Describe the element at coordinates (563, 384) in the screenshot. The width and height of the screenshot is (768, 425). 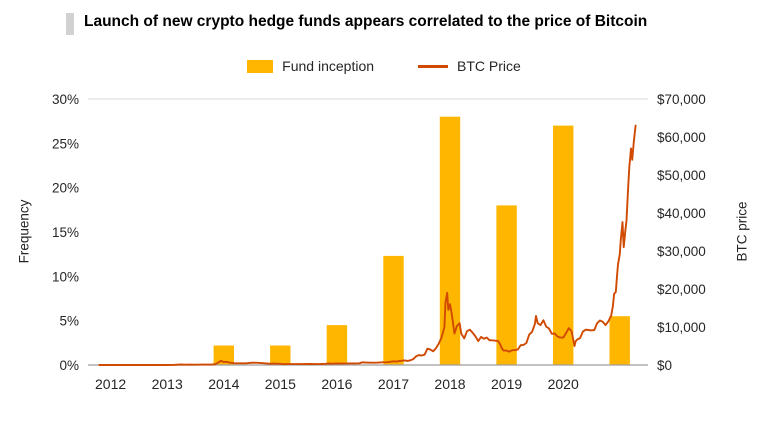
I see `x-axis-tick-label: 2020` at that location.